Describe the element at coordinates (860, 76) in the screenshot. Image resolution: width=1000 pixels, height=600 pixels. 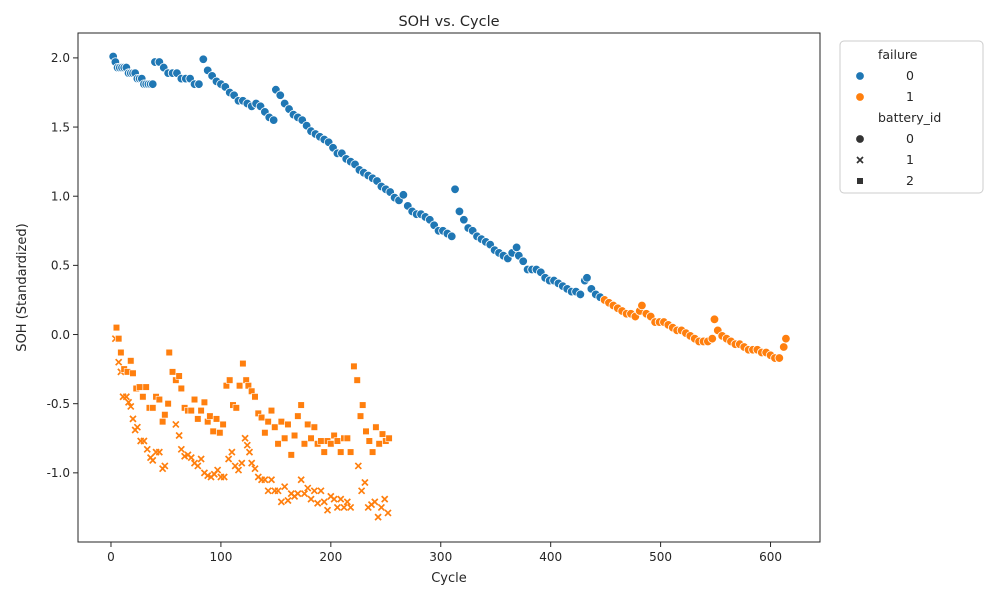
I see `legend-marker` at that location.